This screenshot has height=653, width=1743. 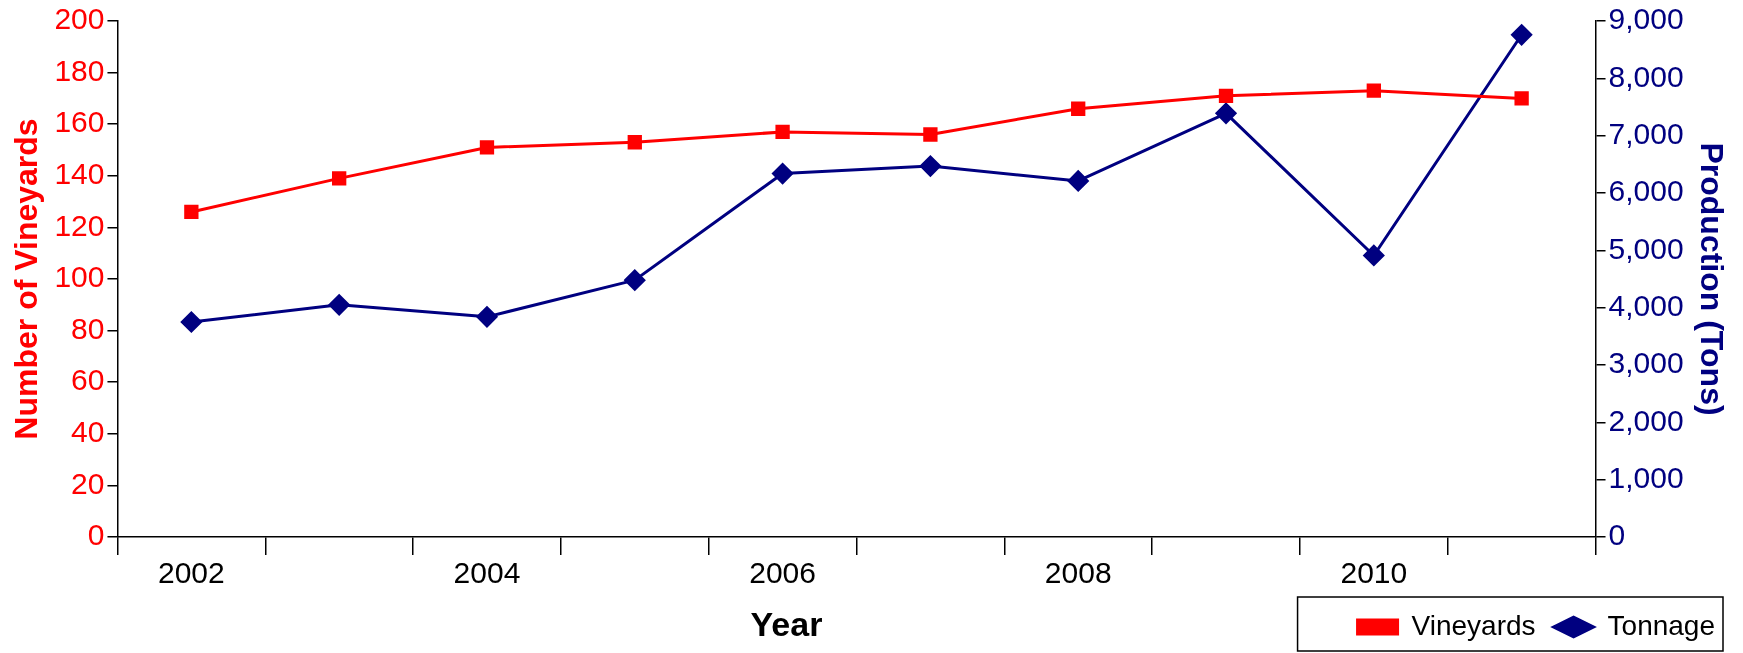 What do you see at coordinates (79, 122) in the screenshot?
I see `y-tick-label: 160` at bounding box center [79, 122].